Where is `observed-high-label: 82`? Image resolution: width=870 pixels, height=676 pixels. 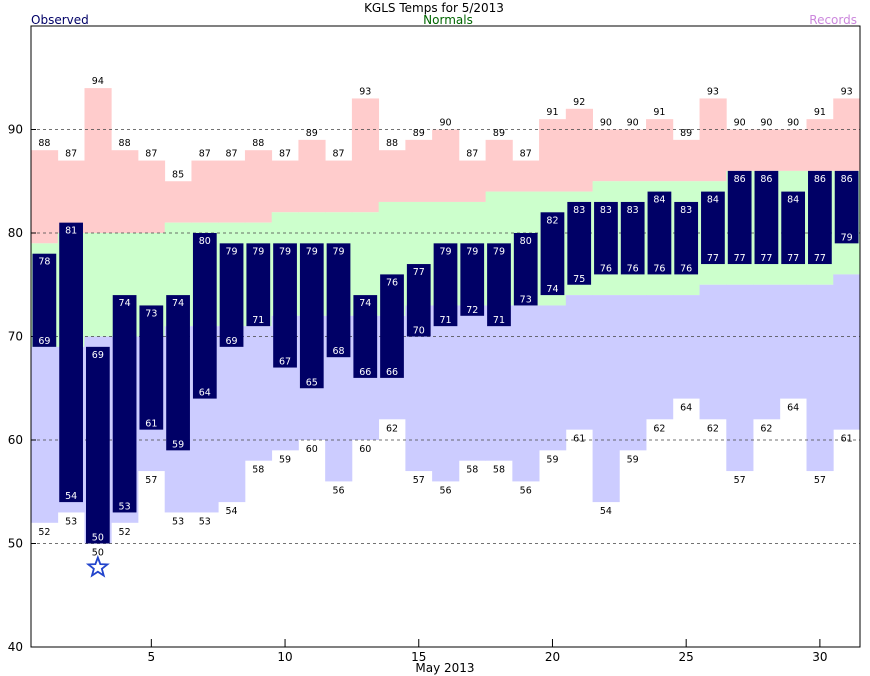 observed-high-label: 82 is located at coordinates (552, 220).